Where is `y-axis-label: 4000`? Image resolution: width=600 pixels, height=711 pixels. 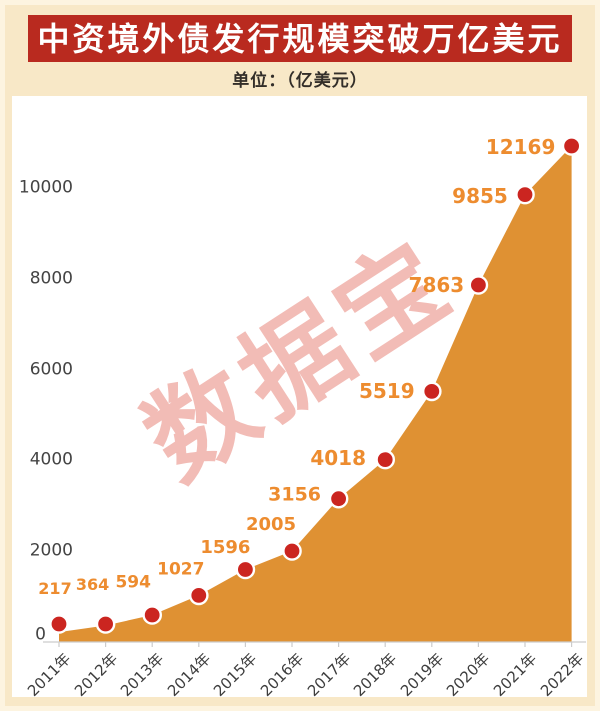 y-axis-label: 4000 is located at coordinates (51, 459).